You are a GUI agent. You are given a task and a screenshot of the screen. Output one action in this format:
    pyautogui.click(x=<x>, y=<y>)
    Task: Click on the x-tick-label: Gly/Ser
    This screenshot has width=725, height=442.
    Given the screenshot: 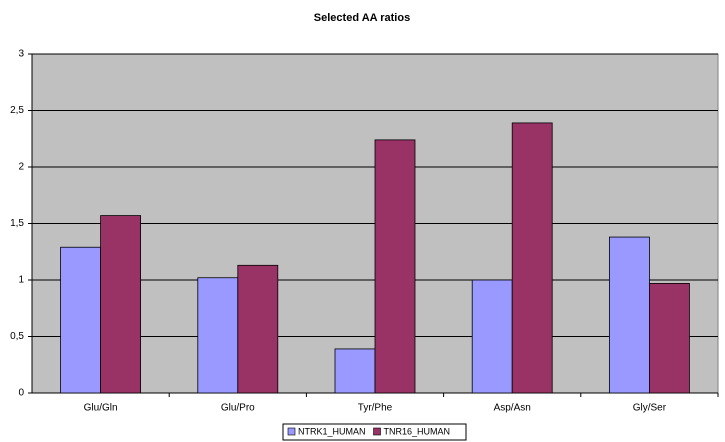 What is the action you would take?
    pyautogui.click(x=650, y=408)
    